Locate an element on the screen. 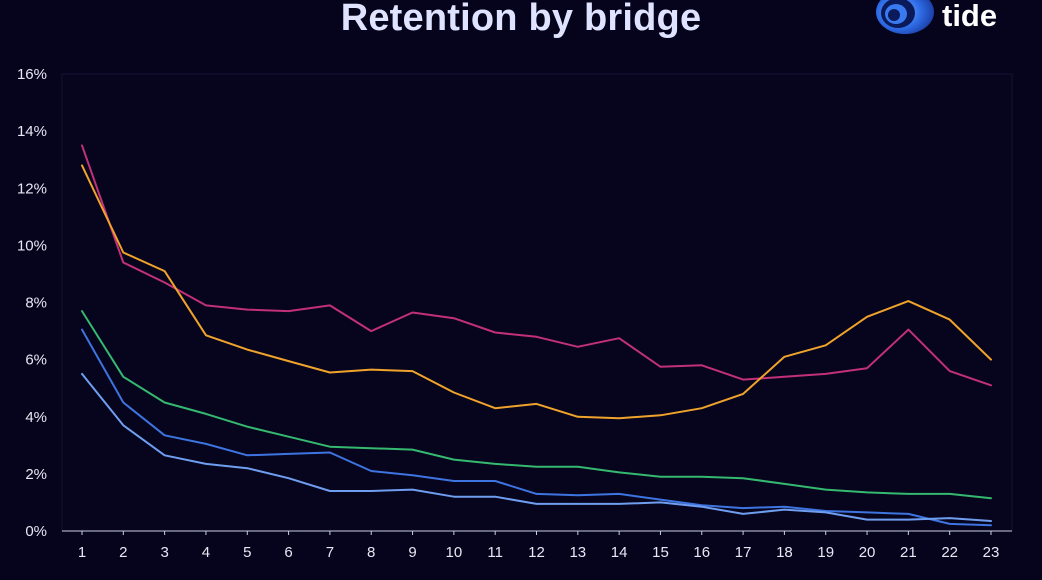 This screenshot has width=1042, height=580. x-tick-label: 12 is located at coordinates (536, 552).